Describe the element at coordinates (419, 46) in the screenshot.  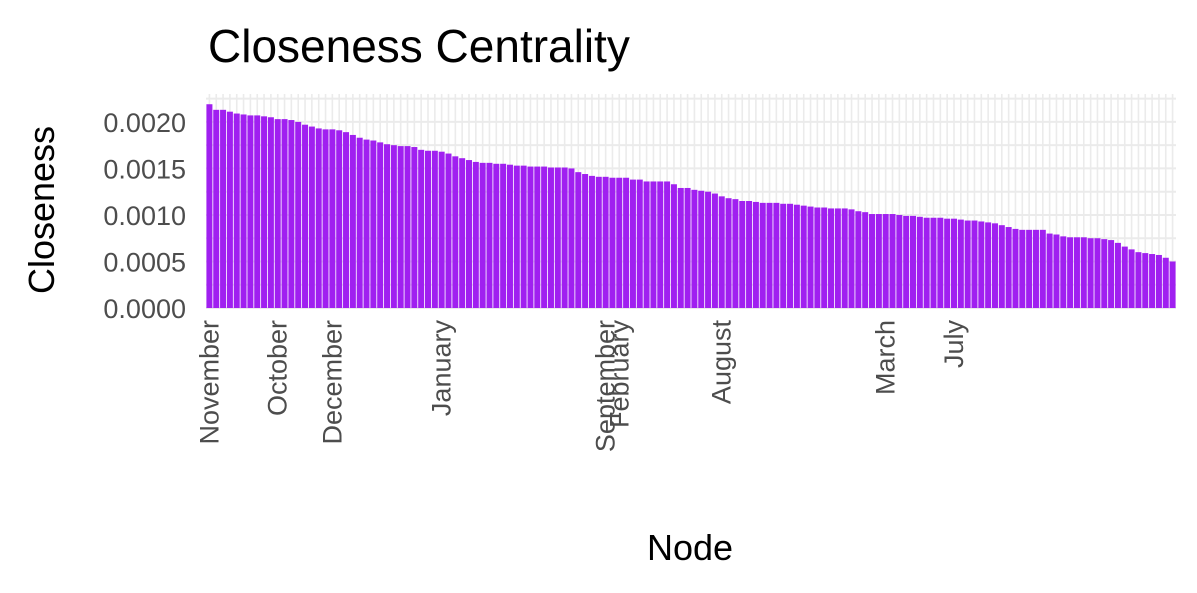
I see `chart-title: Closeness Centrality` at that location.